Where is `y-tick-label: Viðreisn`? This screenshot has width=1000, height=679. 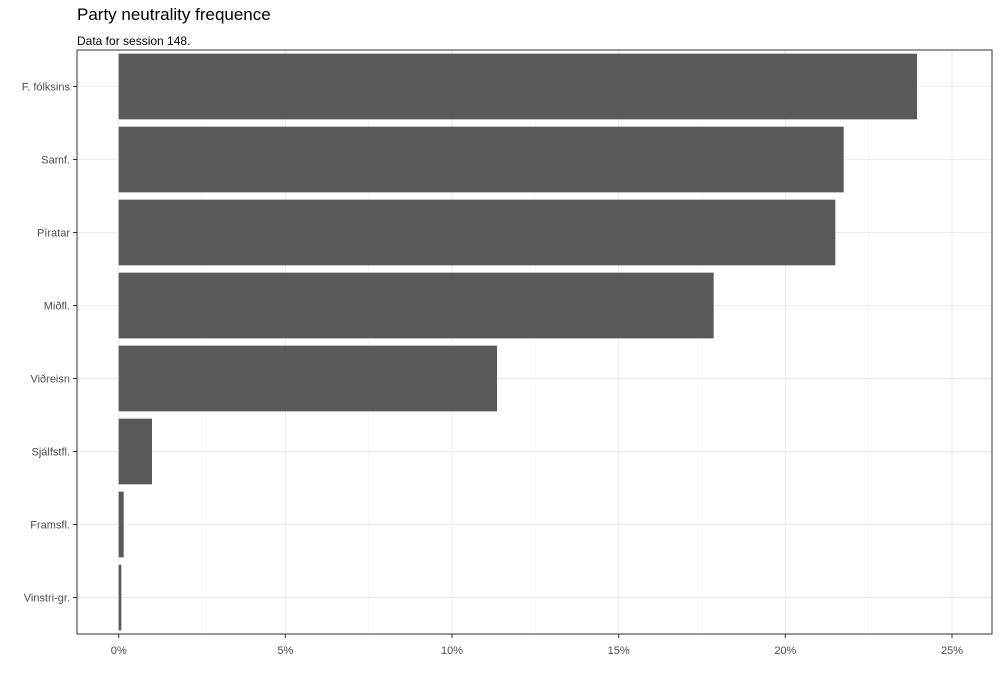
y-tick-label: Viðreisn is located at coordinates (50, 380).